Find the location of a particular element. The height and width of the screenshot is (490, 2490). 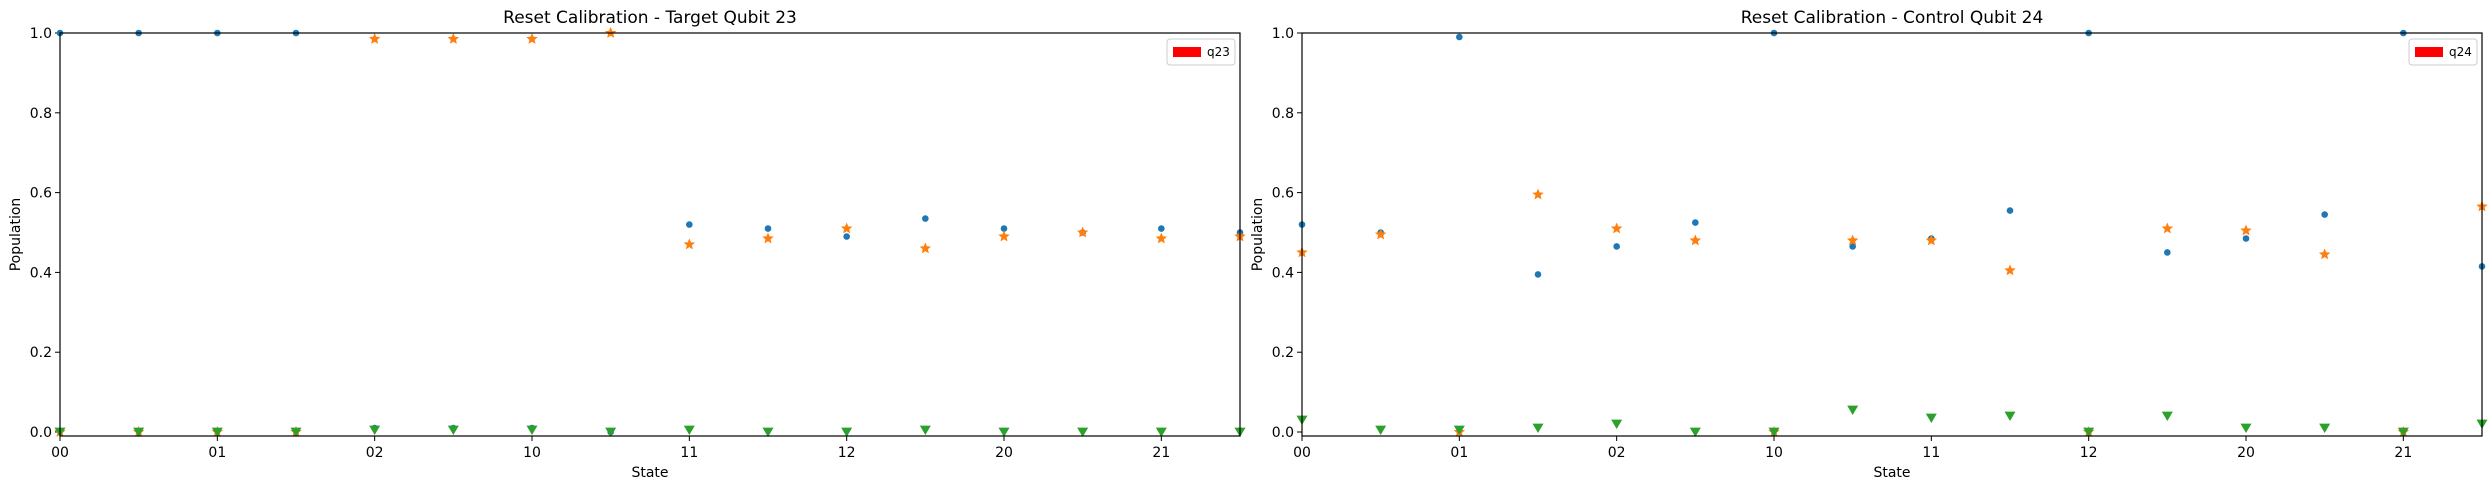

legend-label: q24 is located at coordinates (2460, 52).